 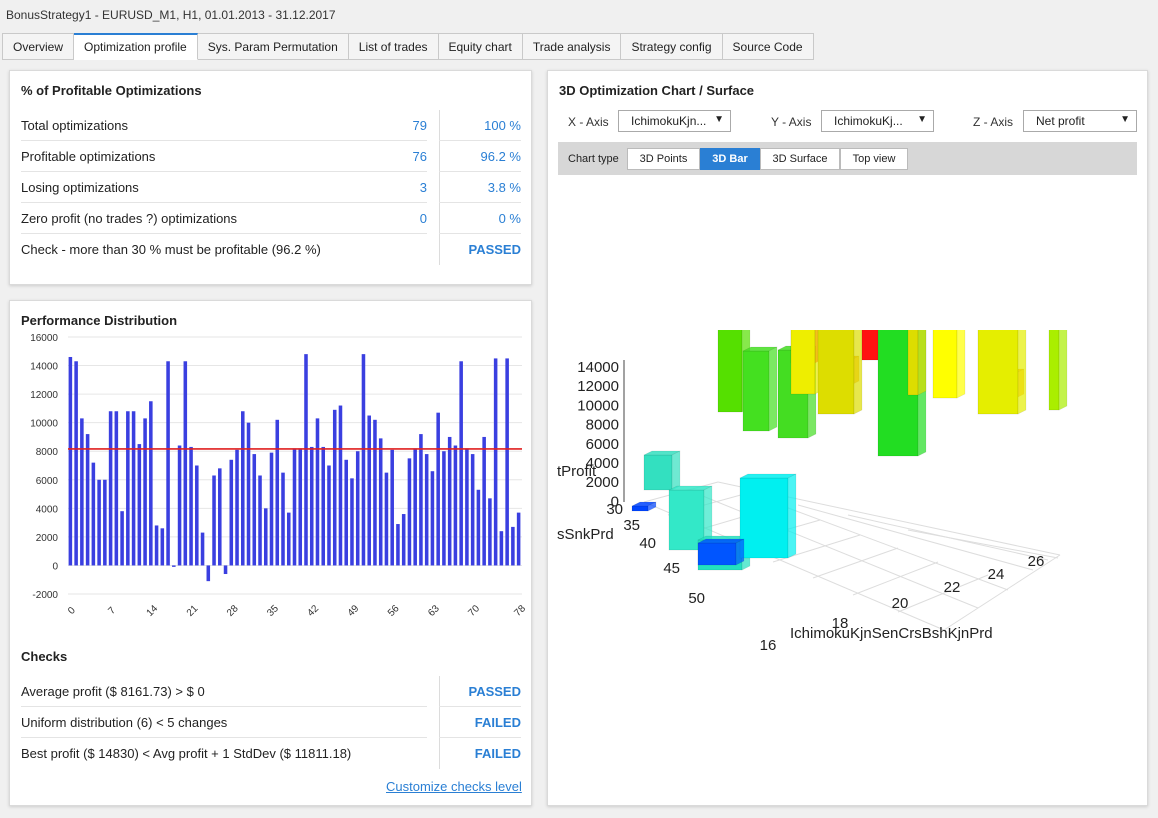 I want to click on chart-type-3d-bar: 3D Bar, so click(x=730, y=159).